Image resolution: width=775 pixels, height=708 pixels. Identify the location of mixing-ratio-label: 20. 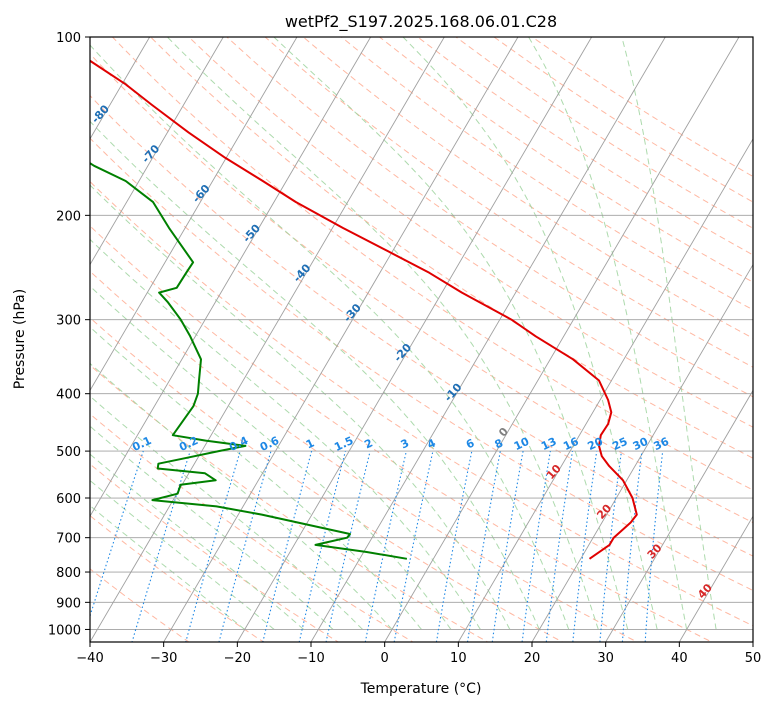
(596, 444).